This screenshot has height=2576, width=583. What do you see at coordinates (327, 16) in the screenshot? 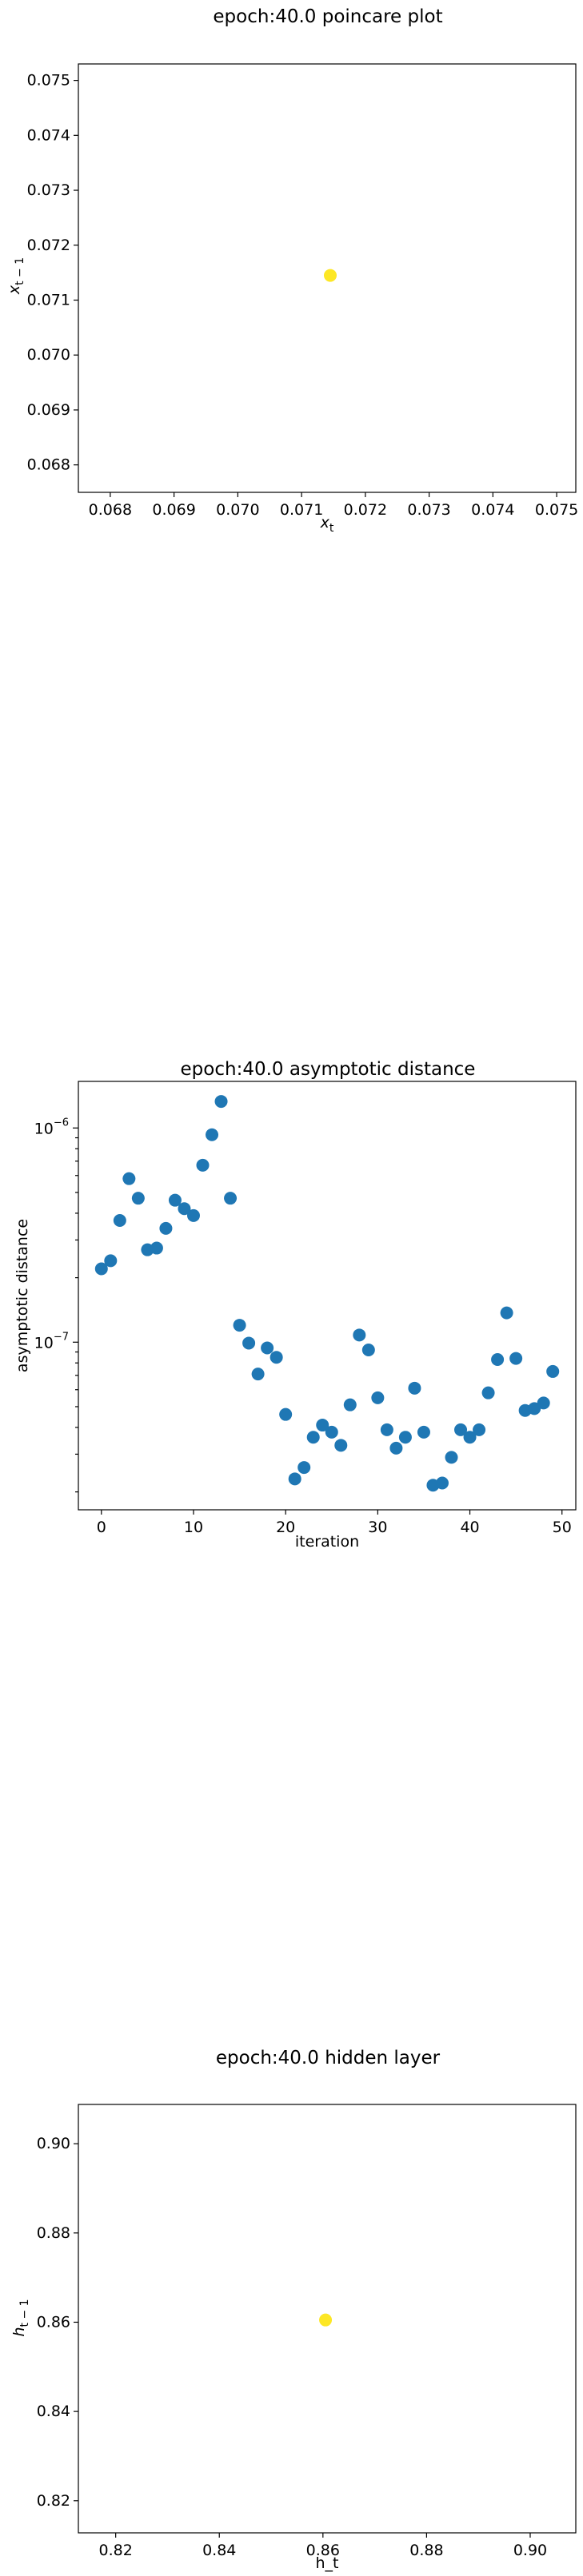
I see `chart-title: epoch:40.0 poincare plot` at bounding box center [327, 16].